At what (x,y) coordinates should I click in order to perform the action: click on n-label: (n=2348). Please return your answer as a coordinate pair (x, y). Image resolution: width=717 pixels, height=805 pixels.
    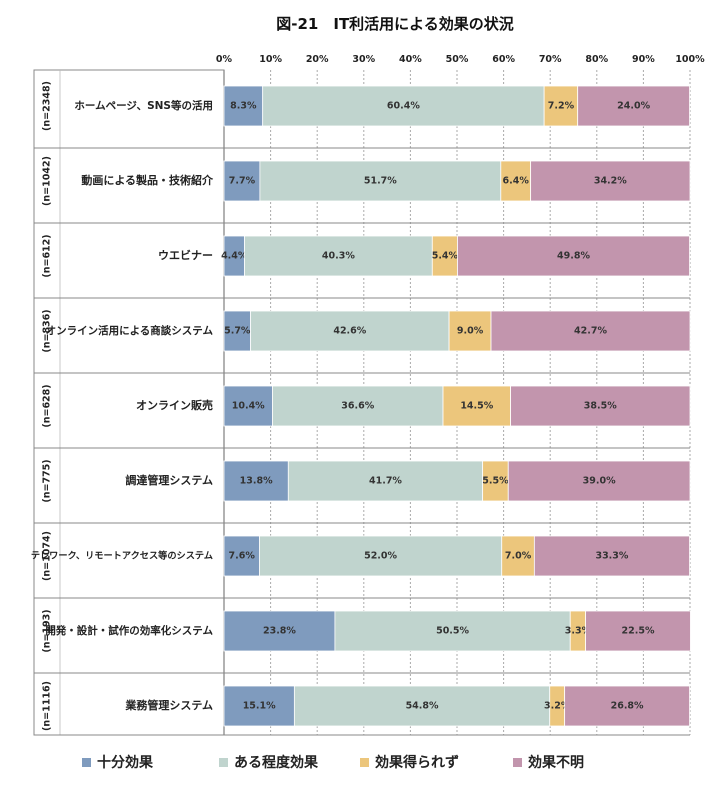
    Looking at the image, I should click on (47, 106).